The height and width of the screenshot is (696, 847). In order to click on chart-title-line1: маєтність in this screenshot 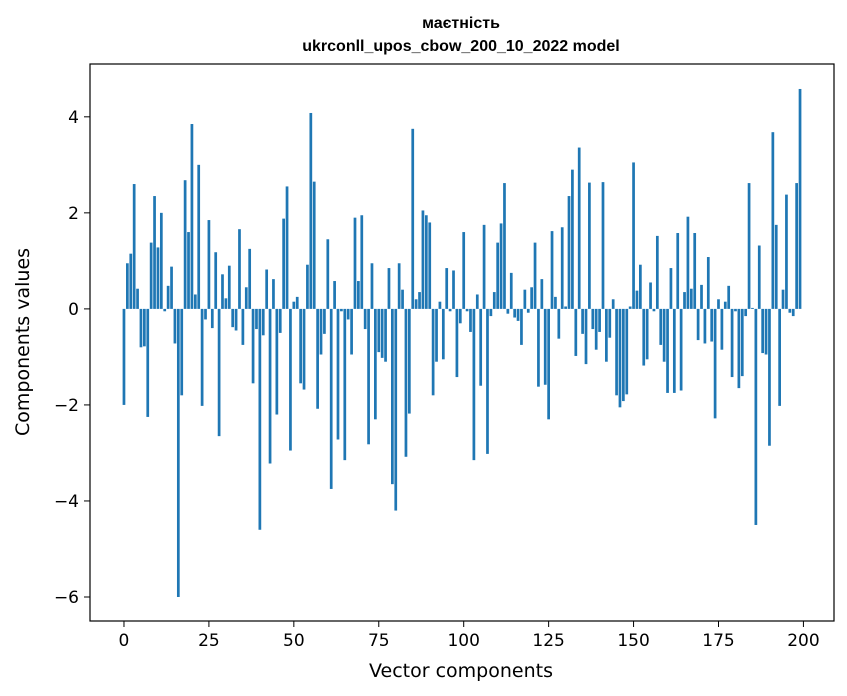, I will do `click(461, 23)`.